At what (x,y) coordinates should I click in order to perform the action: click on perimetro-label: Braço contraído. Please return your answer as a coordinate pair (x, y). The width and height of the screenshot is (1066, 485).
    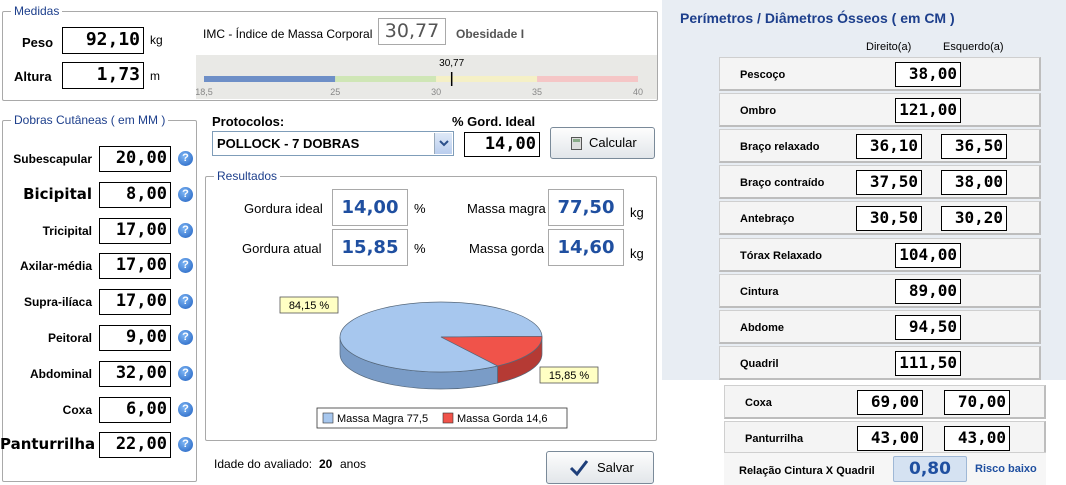
    Looking at the image, I should click on (782, 183).